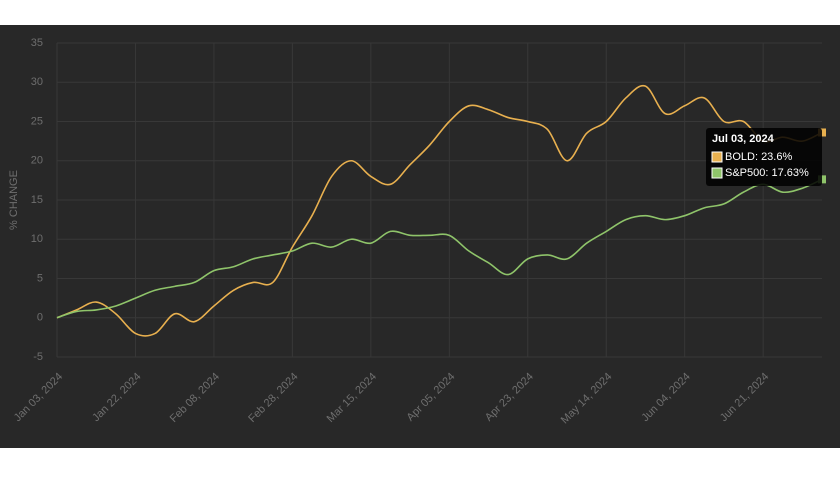 The image size is (840, 478). I want to click on y-tick-label: 20, so click(37, 161).